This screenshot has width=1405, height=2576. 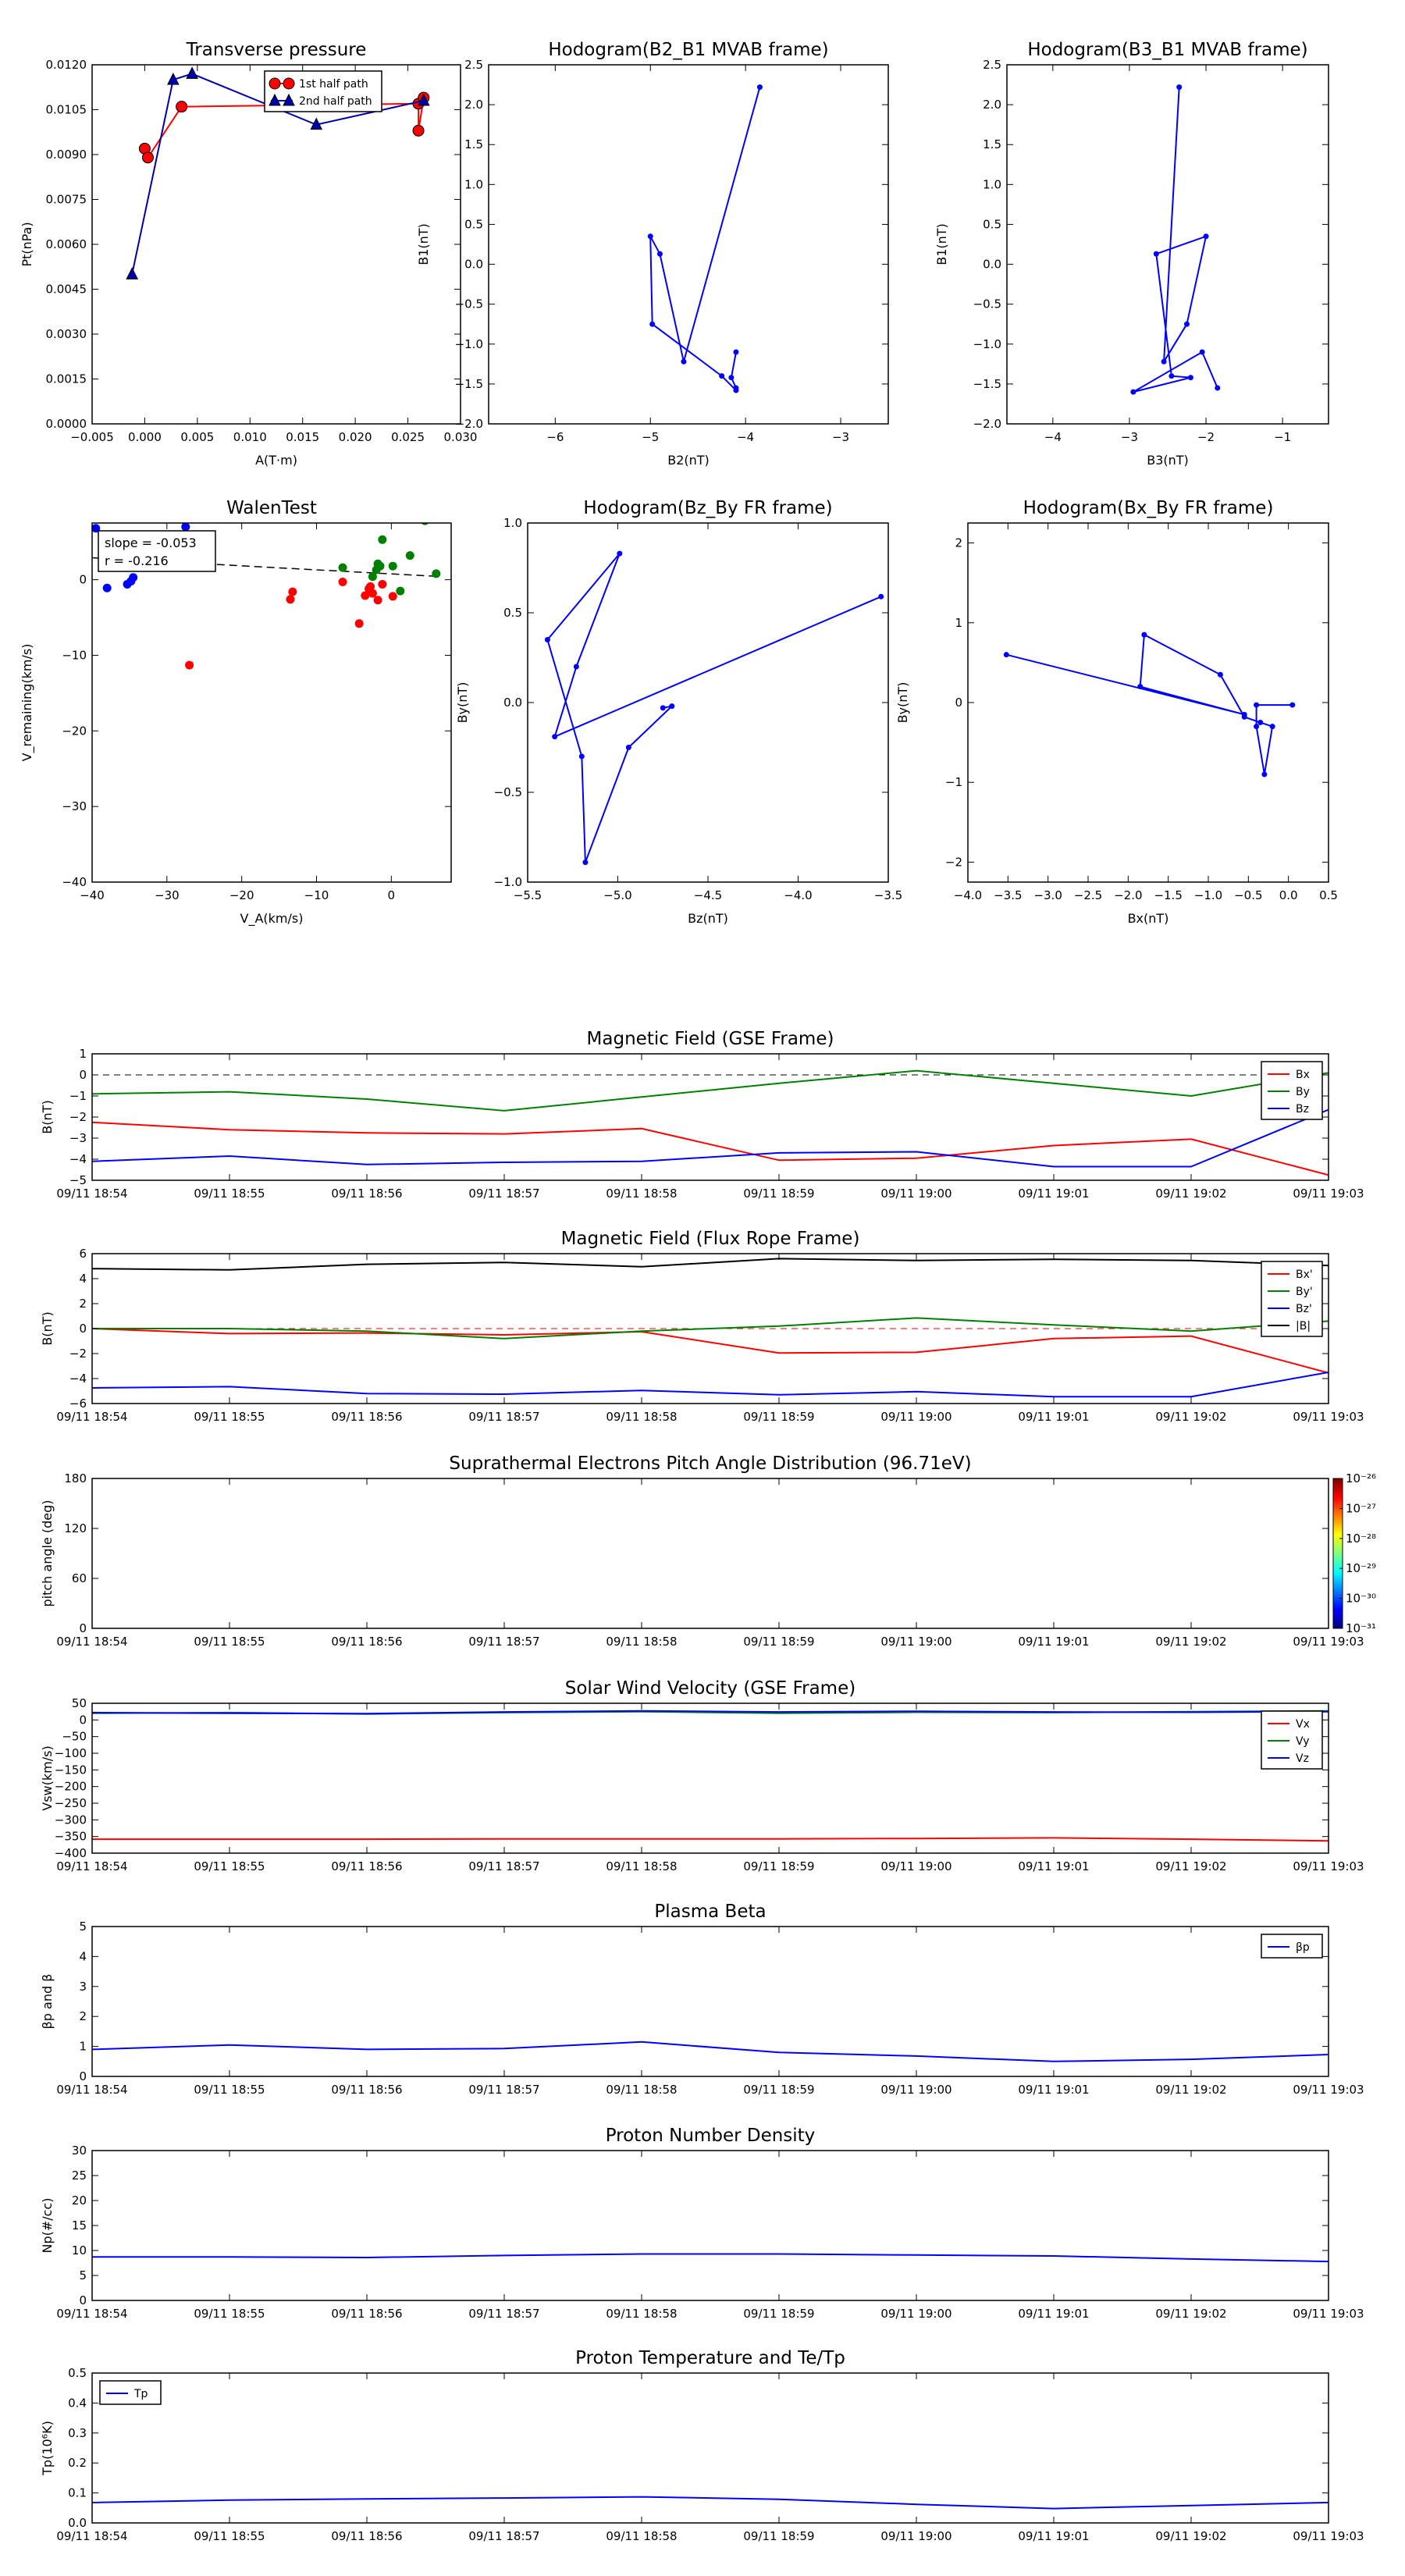 I want to click on y-tick-label: 25, so click(x=80, y=2176).